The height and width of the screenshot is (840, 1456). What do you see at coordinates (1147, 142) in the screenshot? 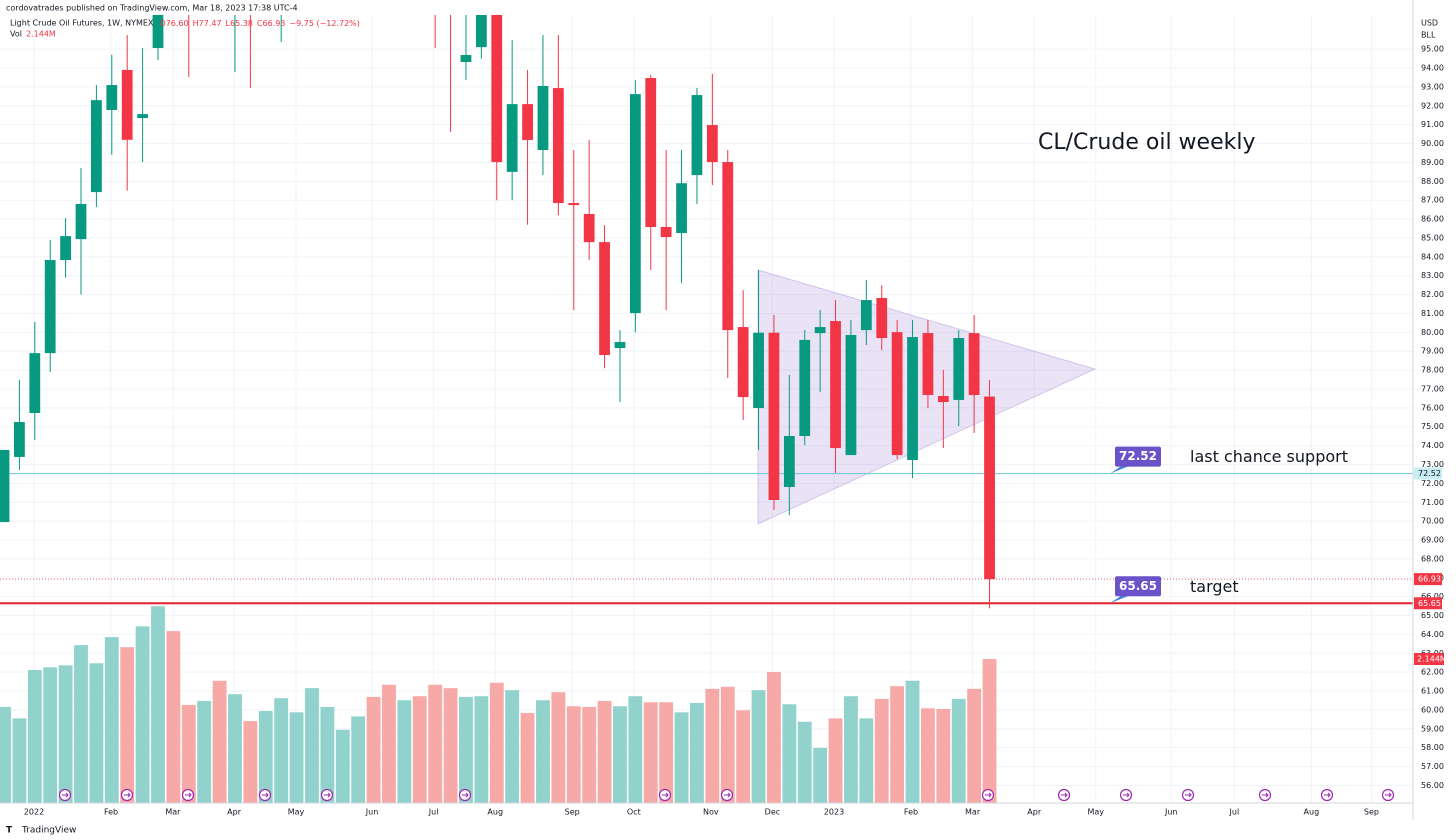
I see `chart-title: CL/Crude oil weekly` at bounding box center [1147, 142].